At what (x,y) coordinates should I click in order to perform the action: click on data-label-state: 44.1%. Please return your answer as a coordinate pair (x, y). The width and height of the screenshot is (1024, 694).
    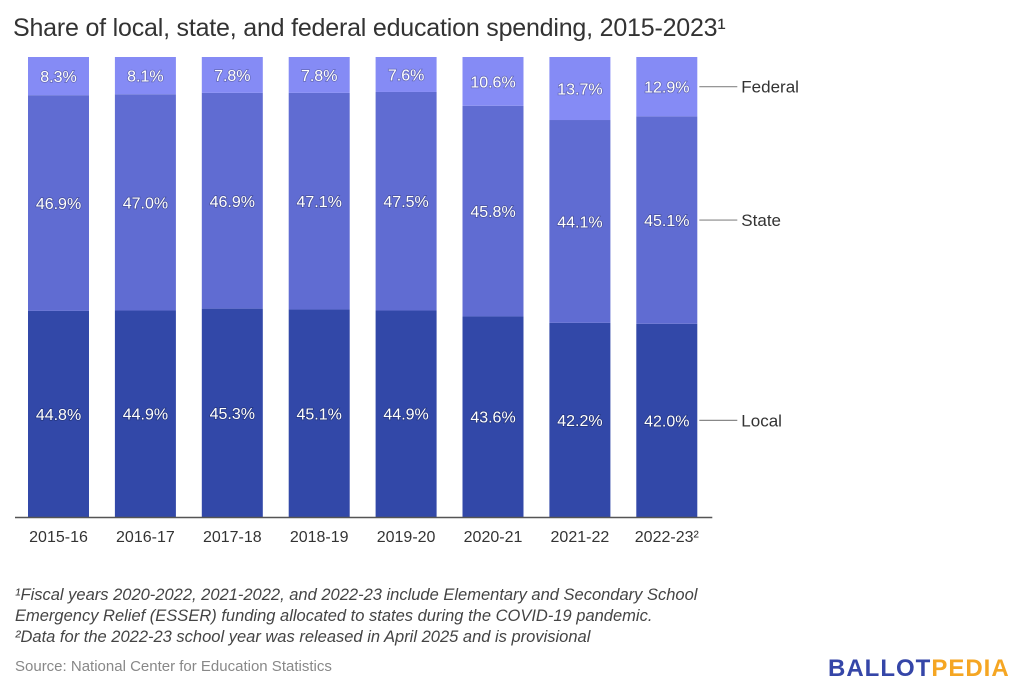
    Looking at the image, I should click on (579, 222).